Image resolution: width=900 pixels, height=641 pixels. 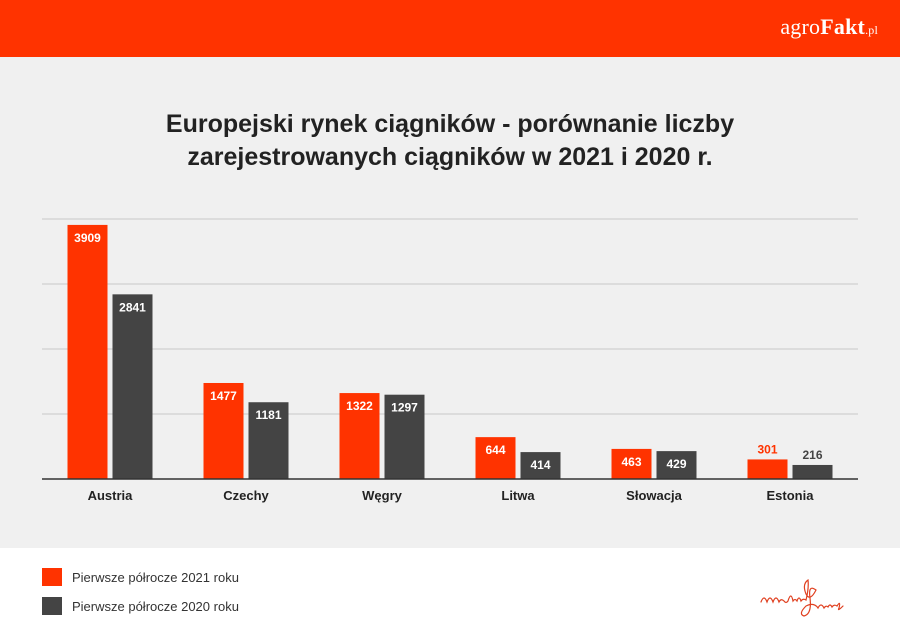 I want to click on data-label-2021: 1477, so click(x=223, y=396).